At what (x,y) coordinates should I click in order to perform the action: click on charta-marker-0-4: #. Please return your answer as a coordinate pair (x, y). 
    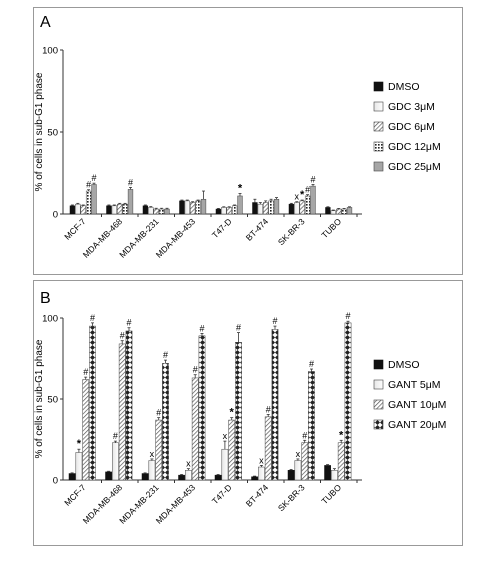
    Looking at the image, I should click on (93, 178).